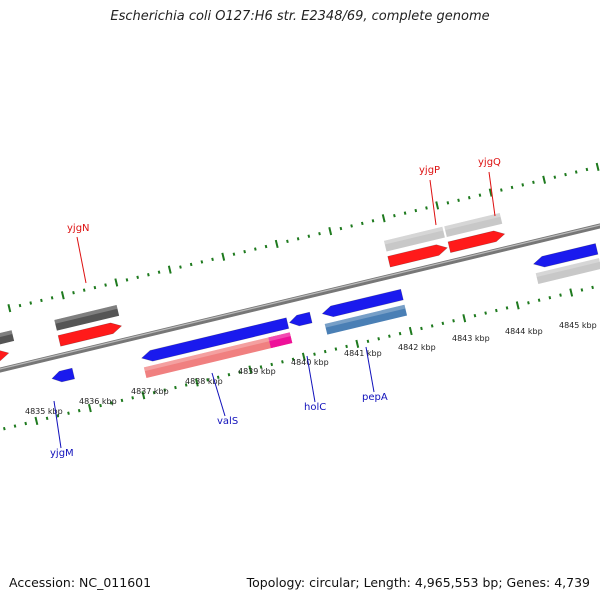  Describe the element at coordinates (90, 334) in the screenshot. I see `gene-arrow-yjgN` at that location.